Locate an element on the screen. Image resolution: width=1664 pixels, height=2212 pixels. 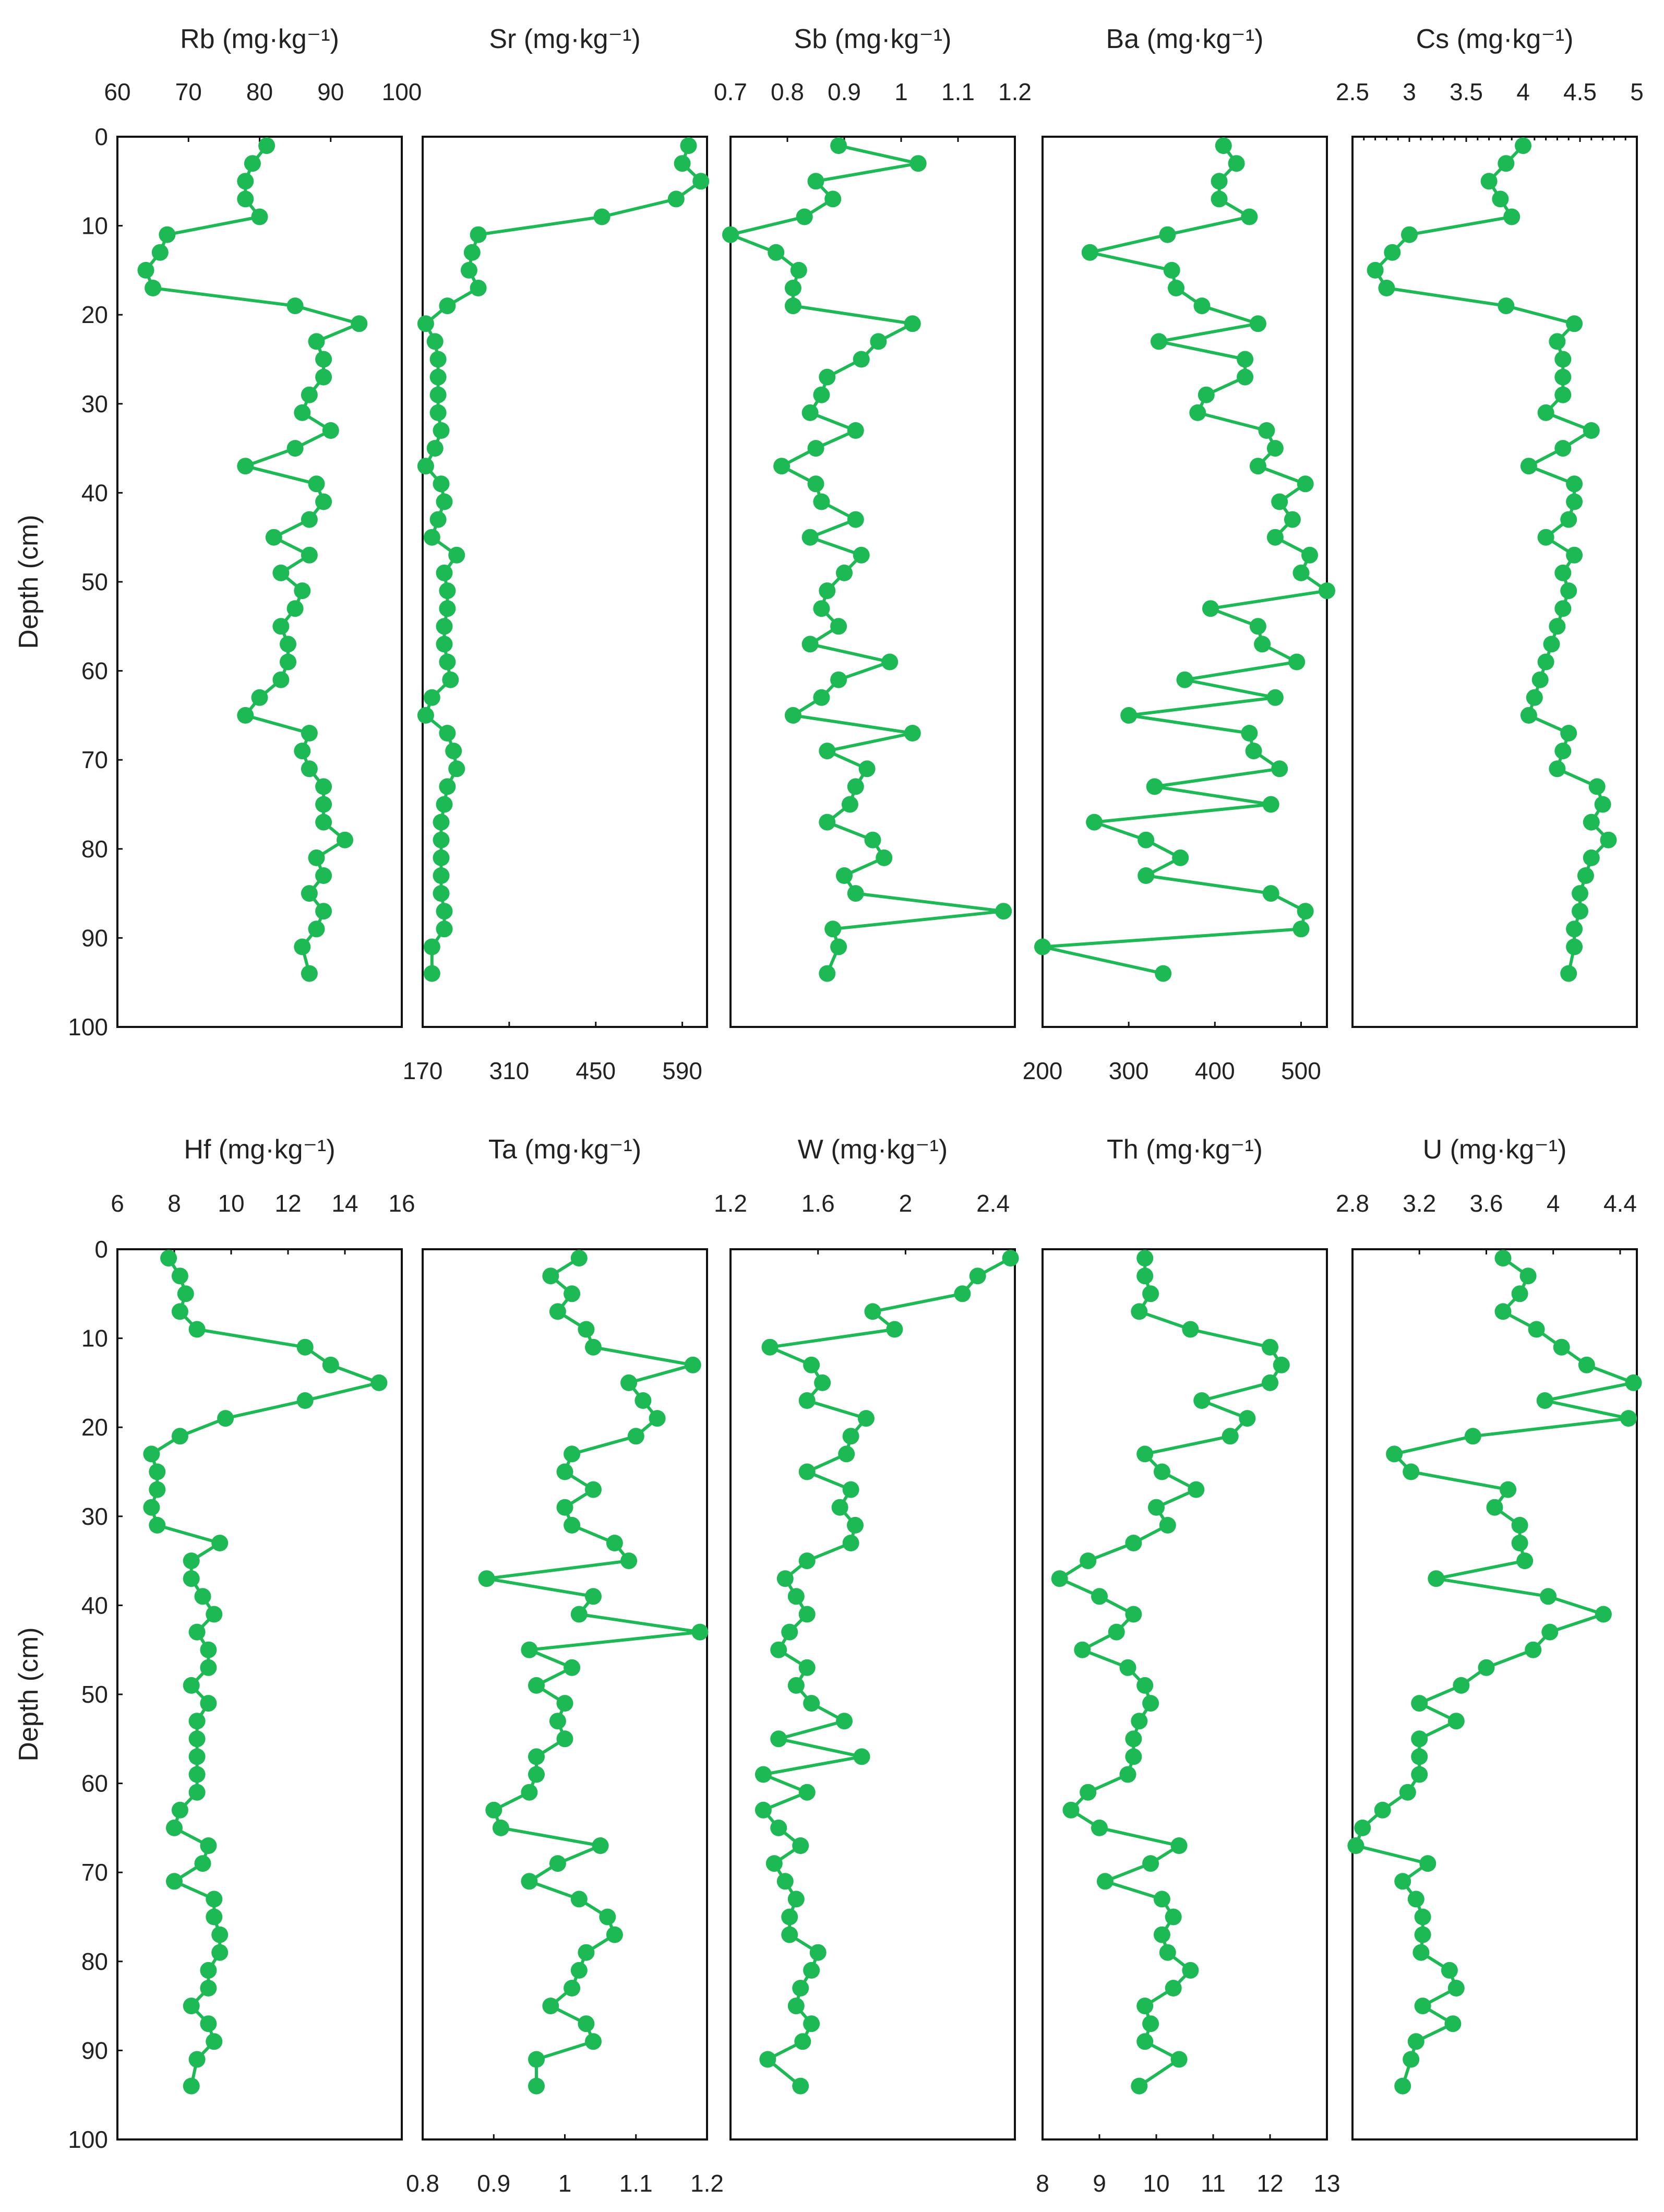
x-tick-label: 310 is located at coordinates (509, 1070).